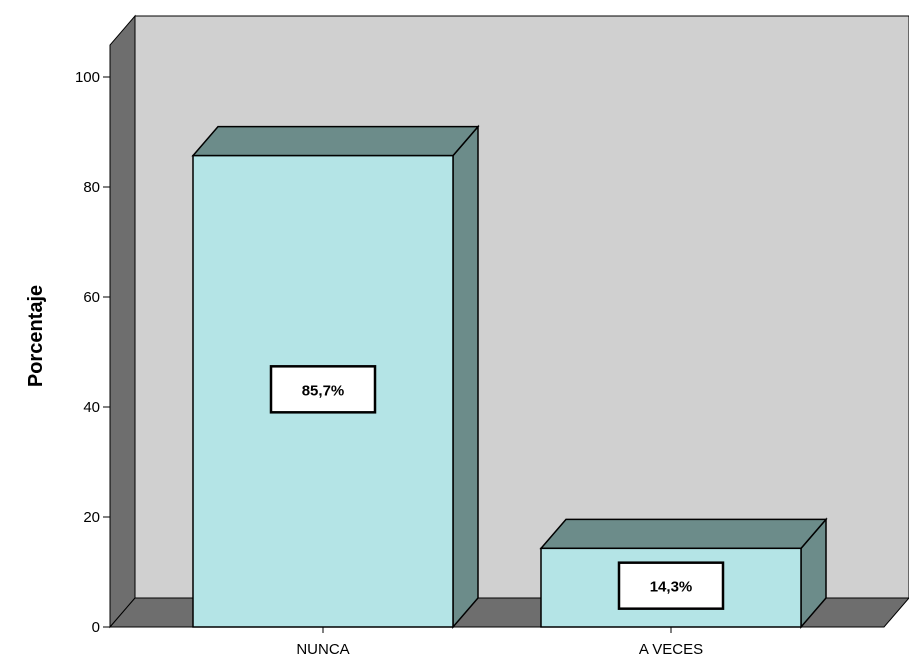 This screenshot has height=663, width=909. Describe the element at coordinates (96, 627) in the screenshot. I see `y-tick-label: 0` at that location.